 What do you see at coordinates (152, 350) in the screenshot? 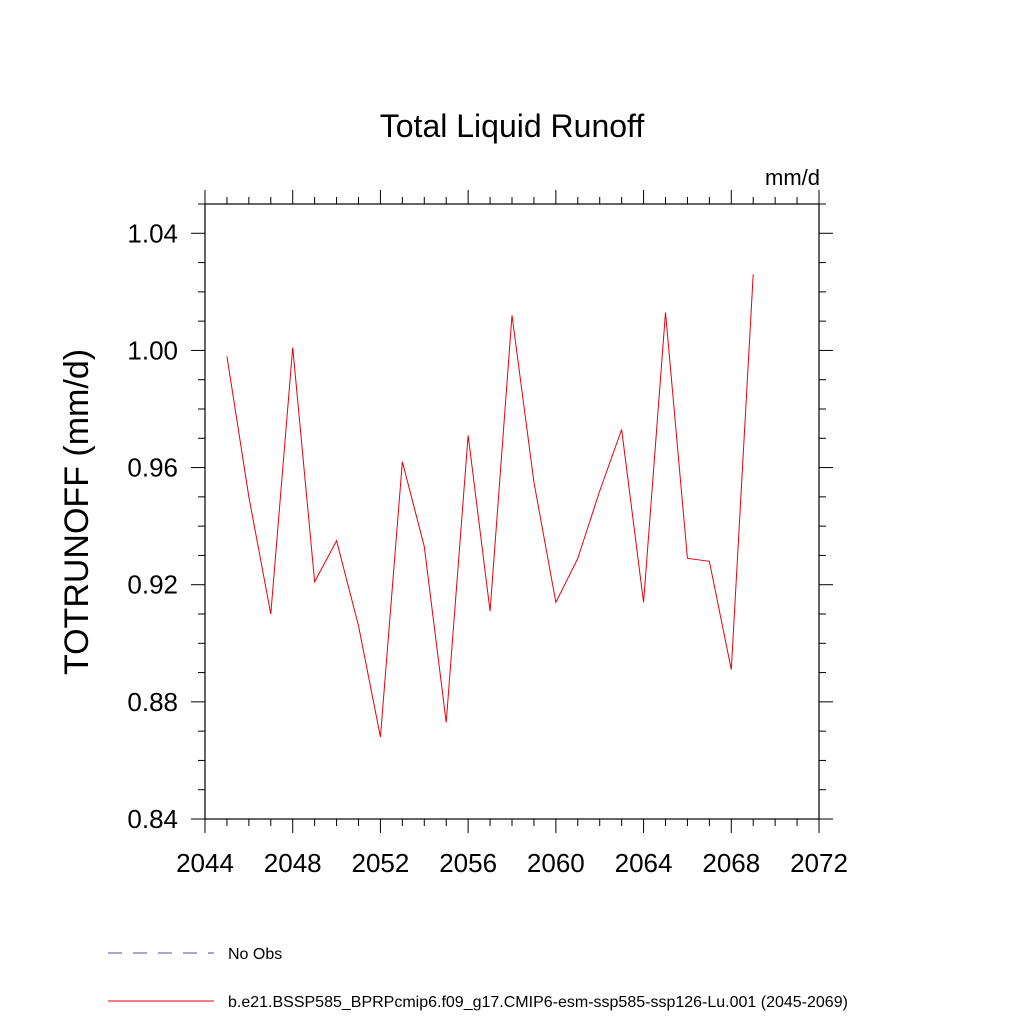
I see `y-tick-label: 1.00` at bounding box center [152, 350].